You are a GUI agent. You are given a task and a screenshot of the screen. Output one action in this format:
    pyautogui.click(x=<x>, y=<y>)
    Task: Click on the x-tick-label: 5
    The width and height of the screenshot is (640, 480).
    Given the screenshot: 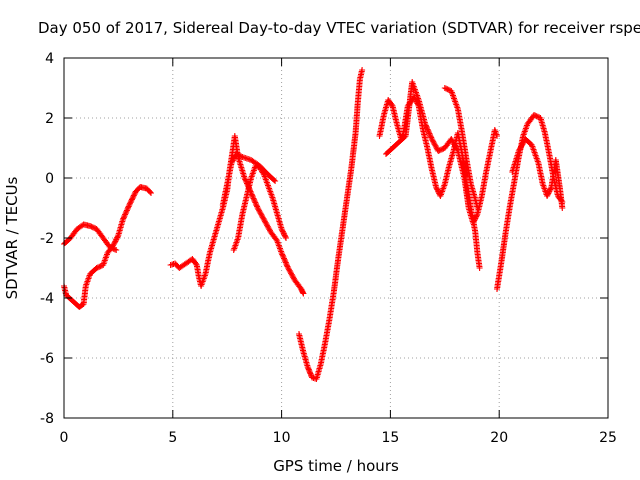 What is the action you would take?
    pyautogui.click(x=172, y=438)
    